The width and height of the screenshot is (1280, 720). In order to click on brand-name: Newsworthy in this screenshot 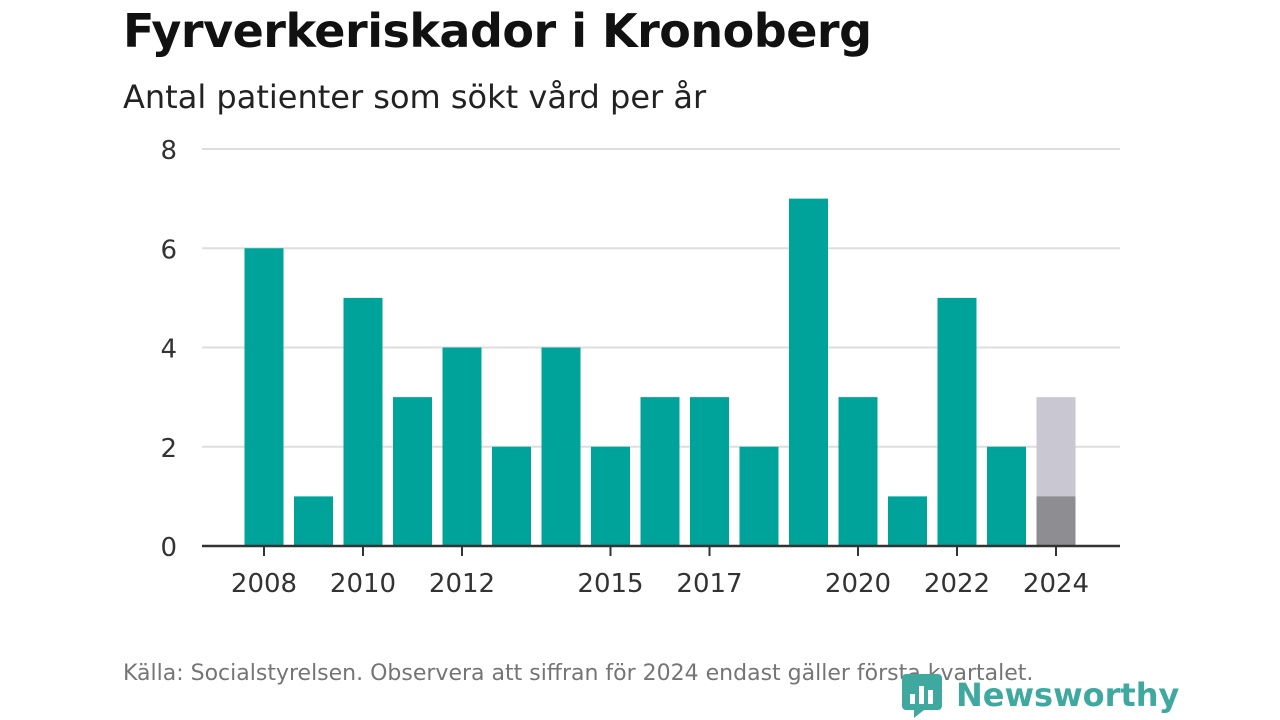, I will do `click(1068, 695)`.